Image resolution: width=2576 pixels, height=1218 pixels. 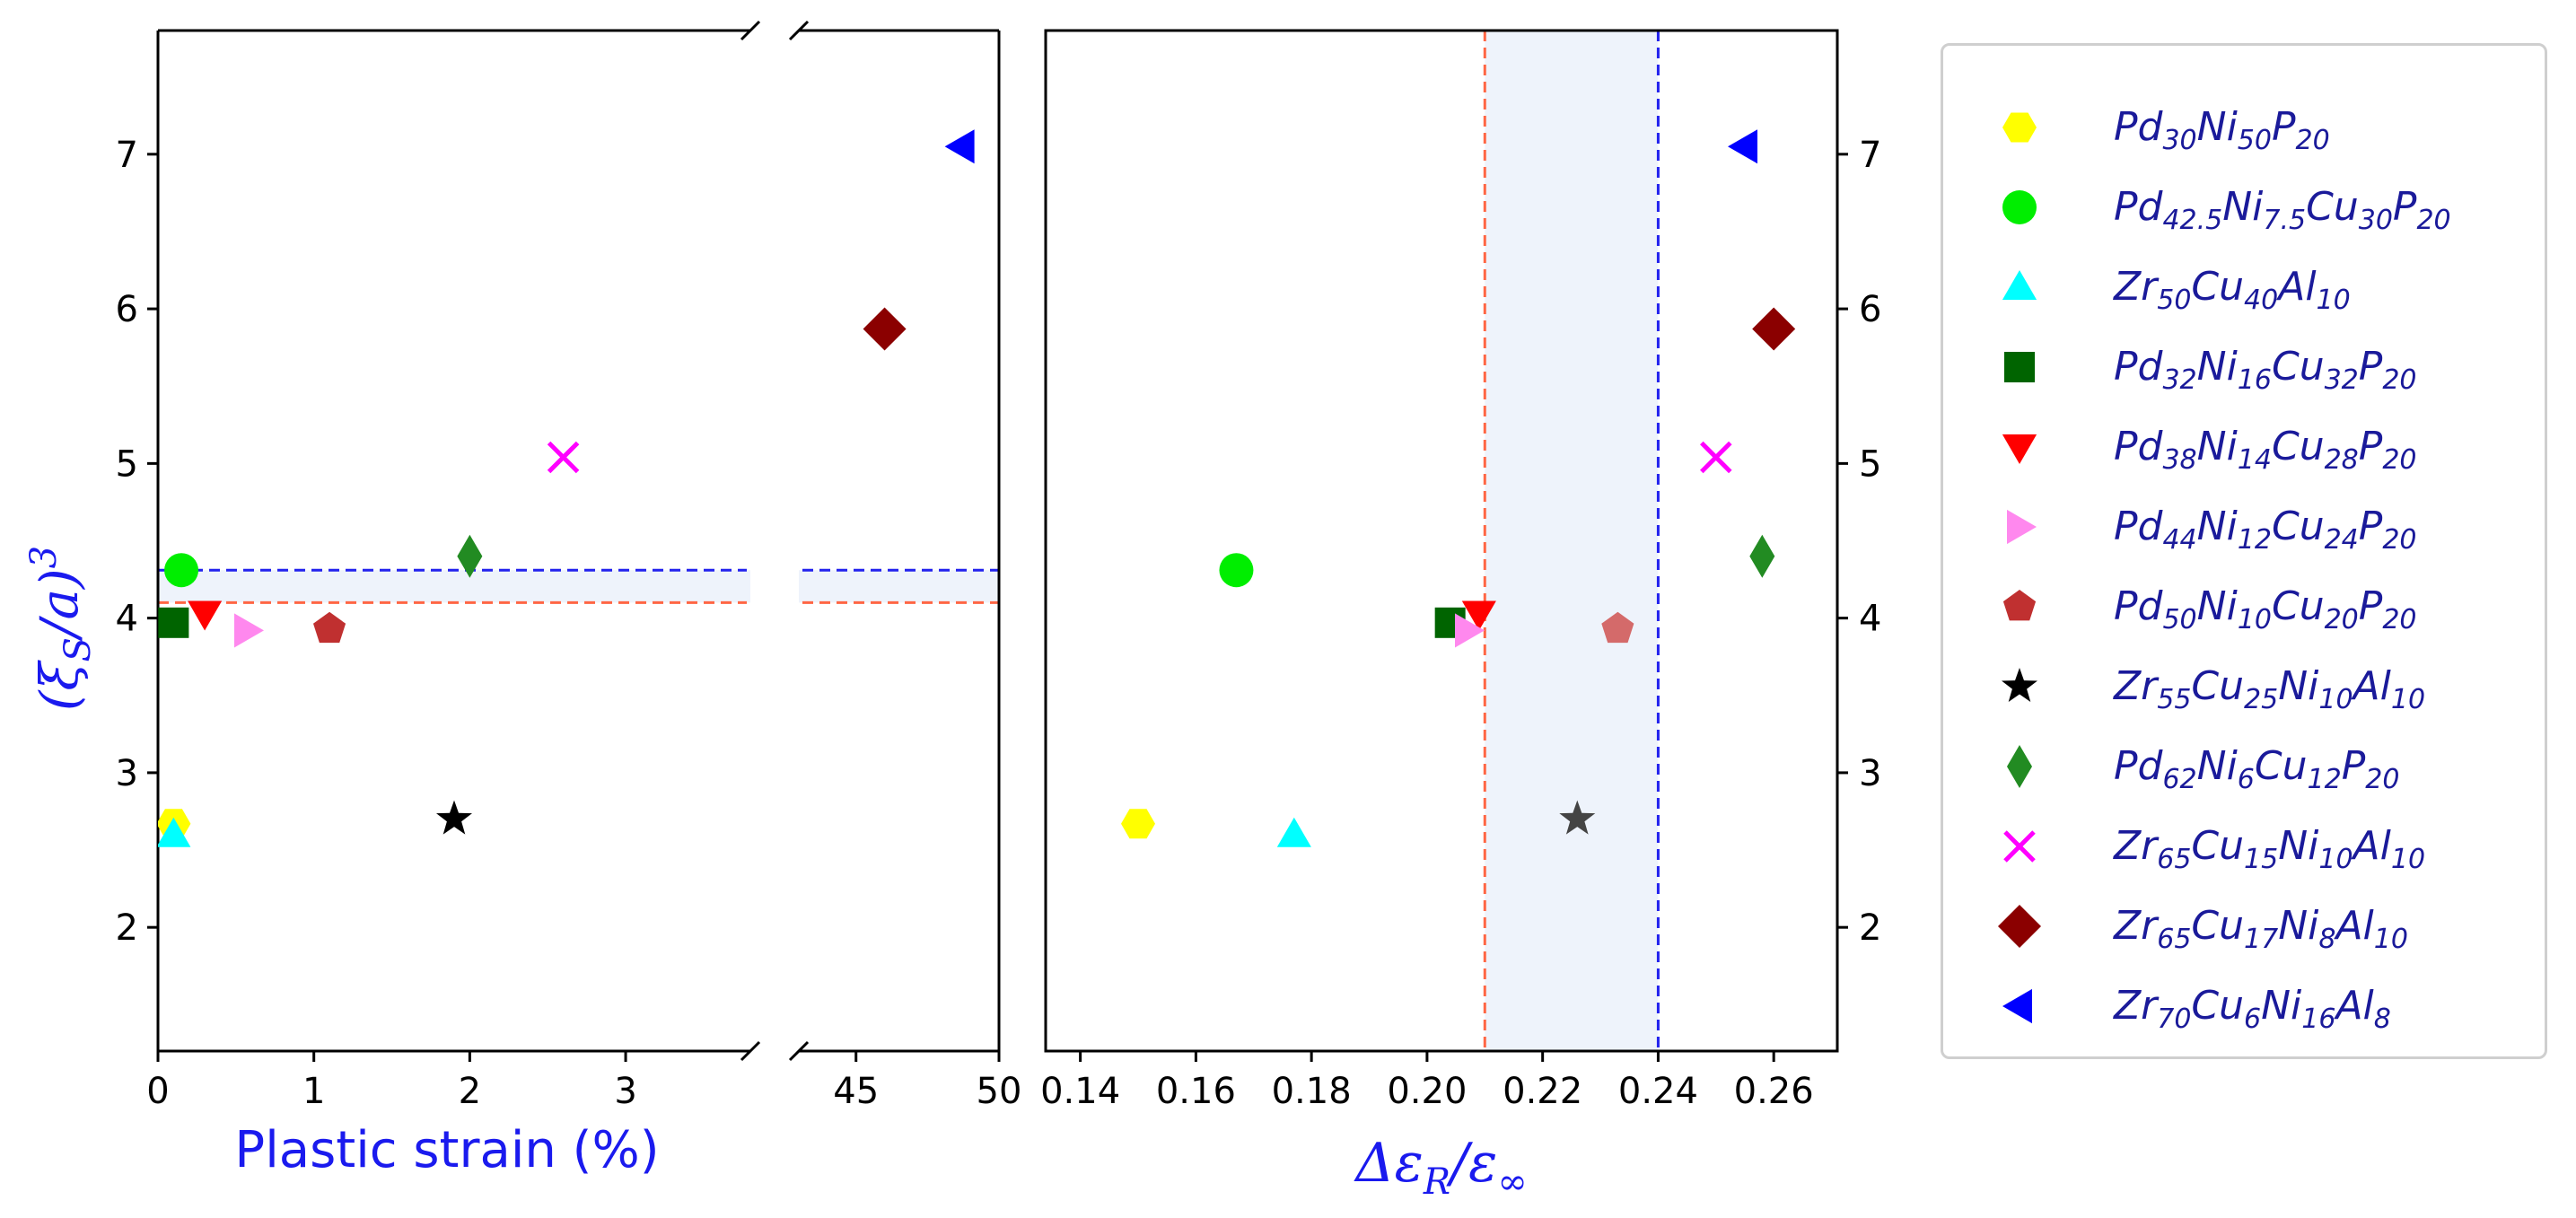 What do you see at coordinates (1470, 630) in the screenshot?
I see `right-point-Pd44Ni12Cu24P20` at bounding box center [1470, 630].